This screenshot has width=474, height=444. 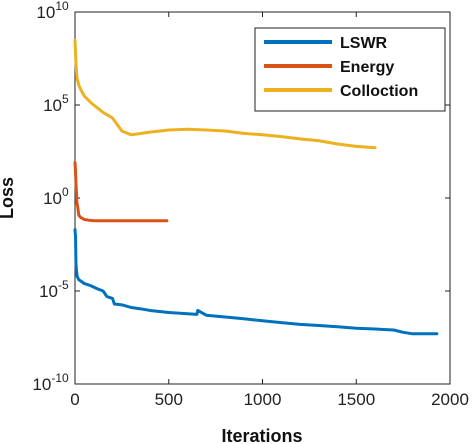 I want to click on y-tick-label: 10⁻¹⁰, so click(x=50, y=382).